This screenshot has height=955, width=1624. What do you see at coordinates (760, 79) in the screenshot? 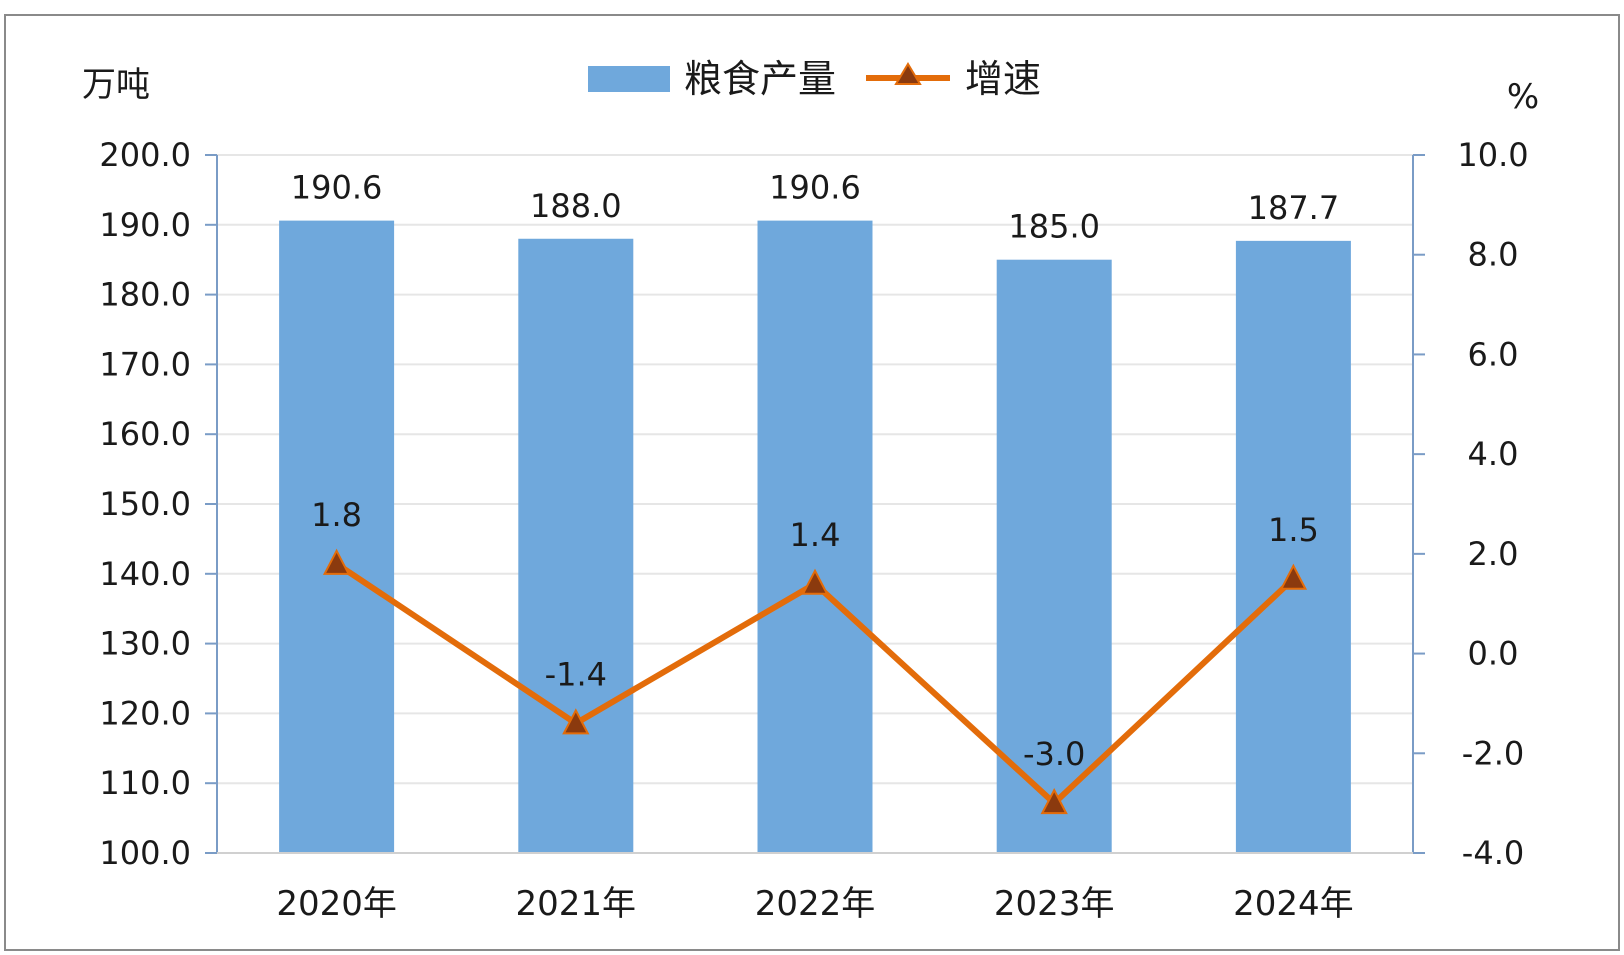
I see `legend-bar-label: 粮食产量` at bounding box center [760, 79].